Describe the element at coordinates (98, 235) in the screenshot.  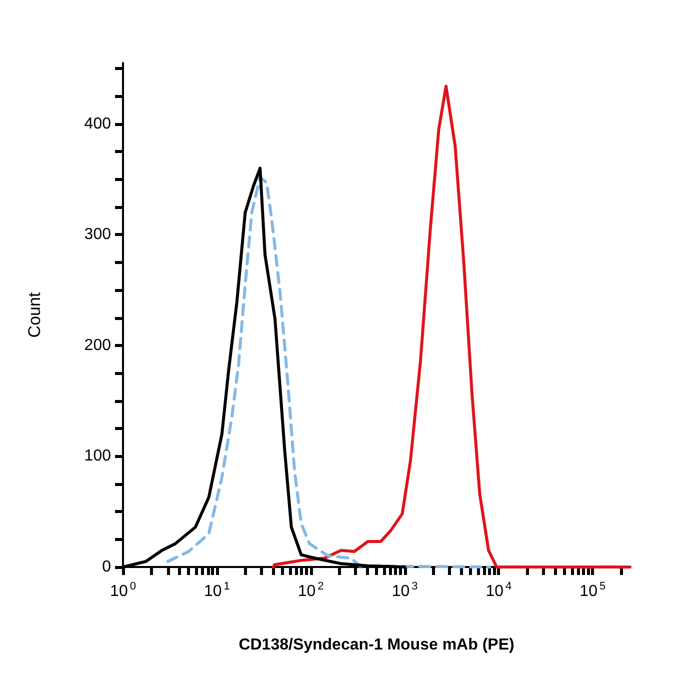
I see `y-tick-label: 300` at that location.